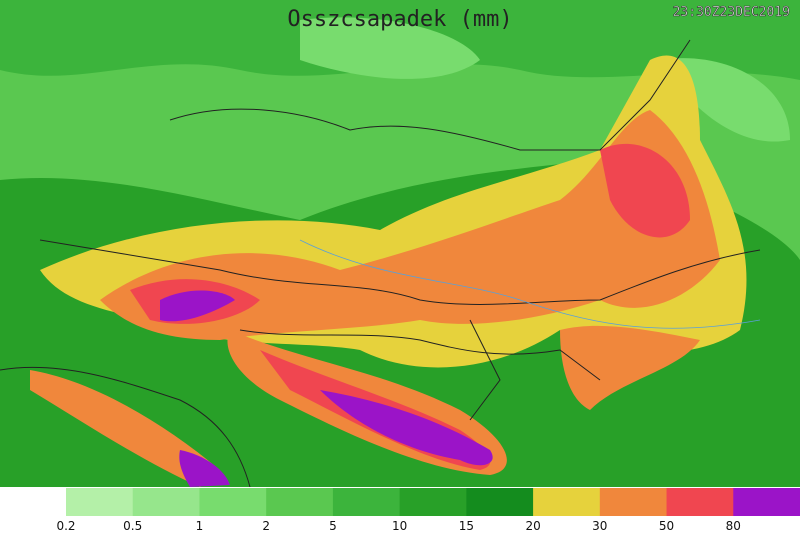  What do you see at coordinates (733, 526) in the screenshot?
I see `legend-label: 80` at bounding box center [733, 526].